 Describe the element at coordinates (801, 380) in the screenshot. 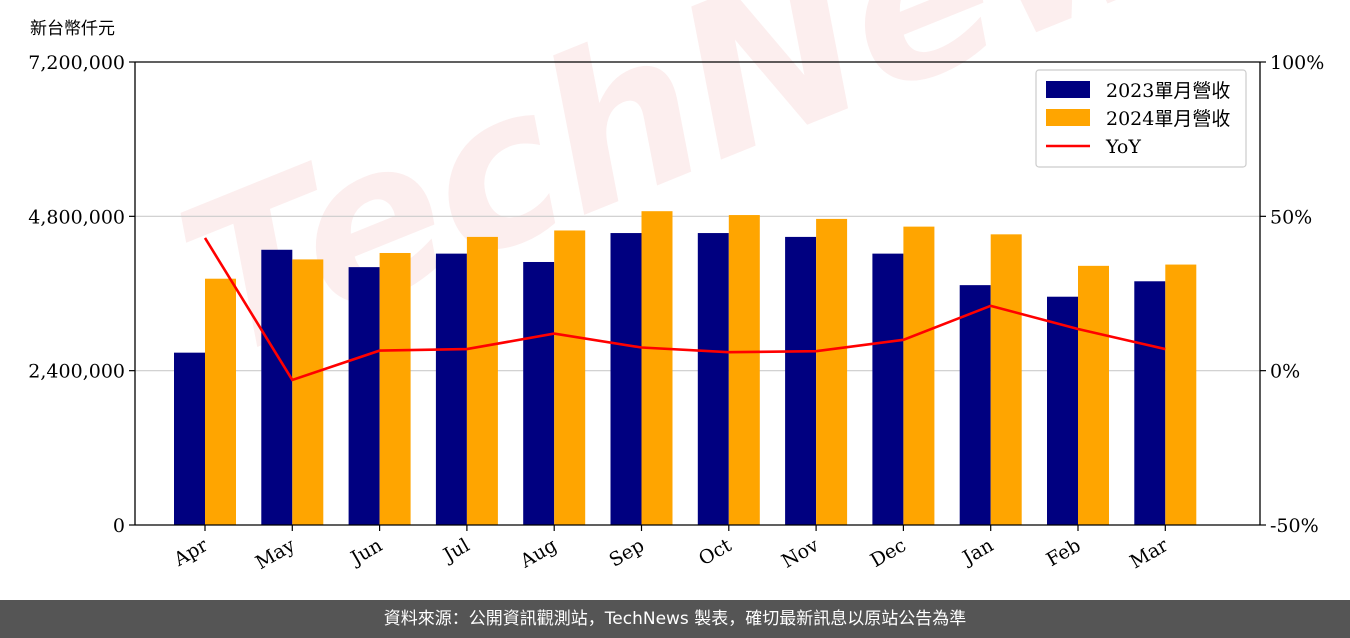

I see `bar-2023-nov` at that location.